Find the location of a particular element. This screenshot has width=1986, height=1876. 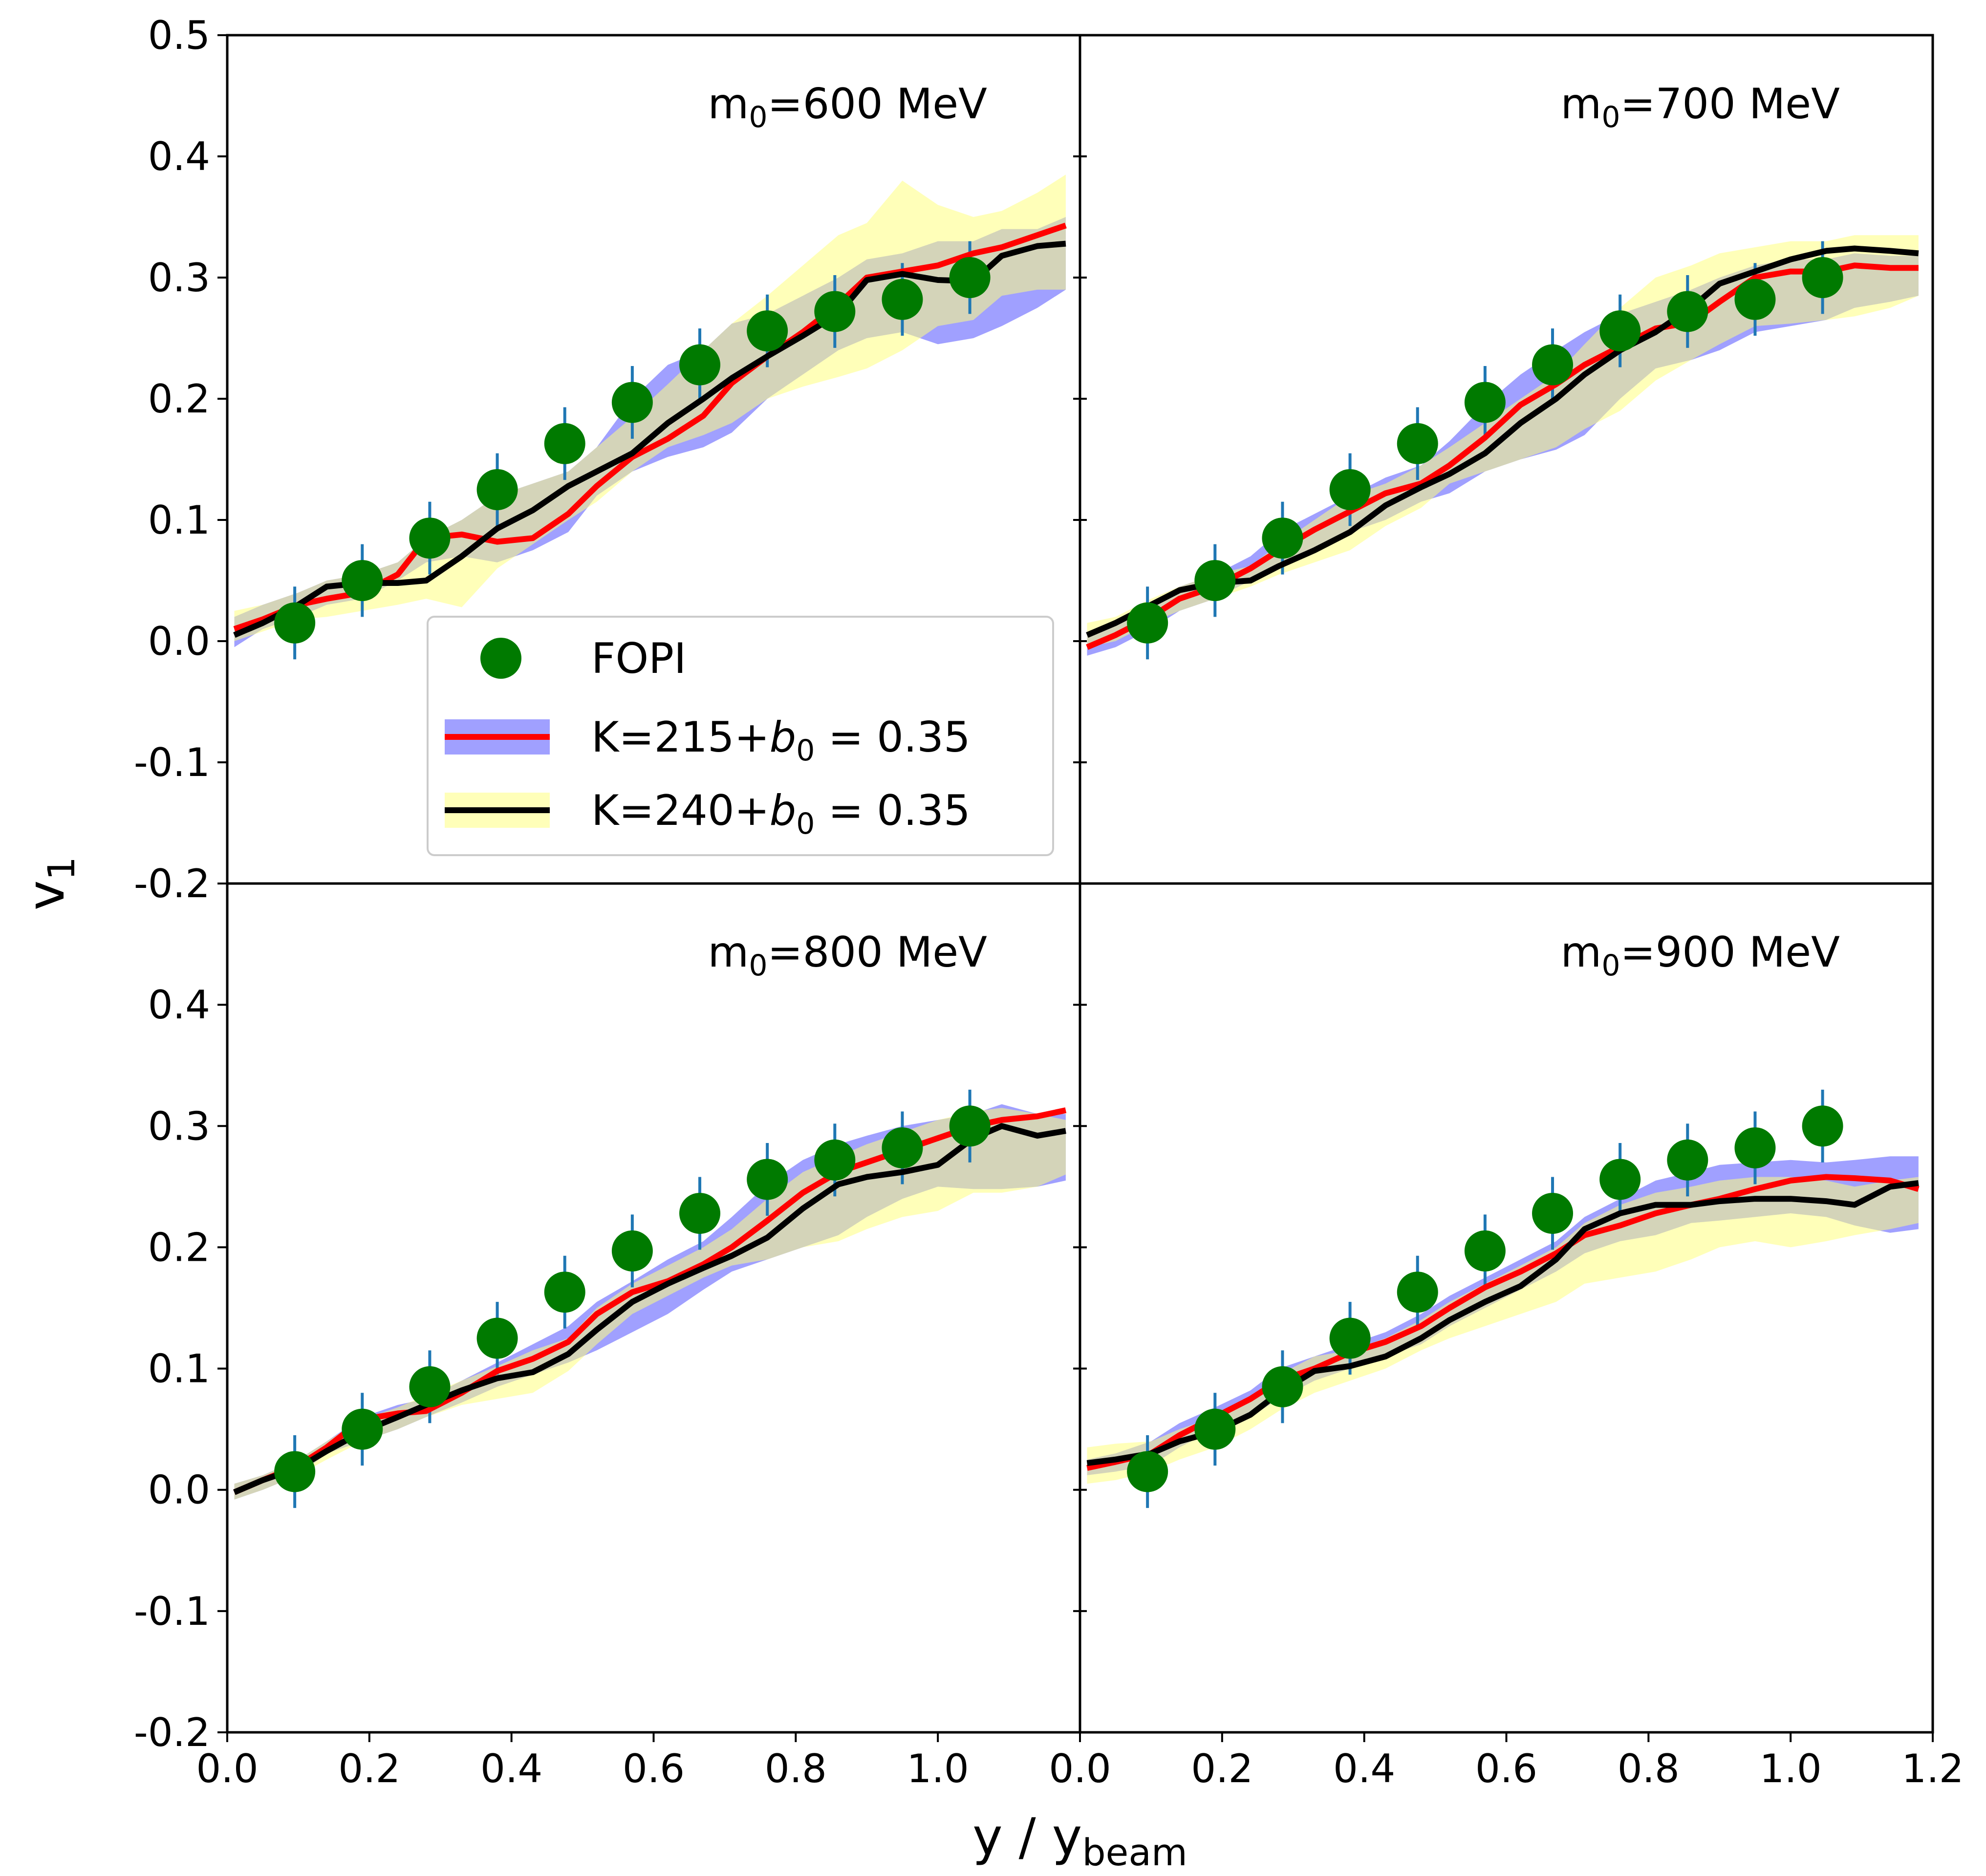

legend-label-main: K=215+ is located at coordinates (680, 737).